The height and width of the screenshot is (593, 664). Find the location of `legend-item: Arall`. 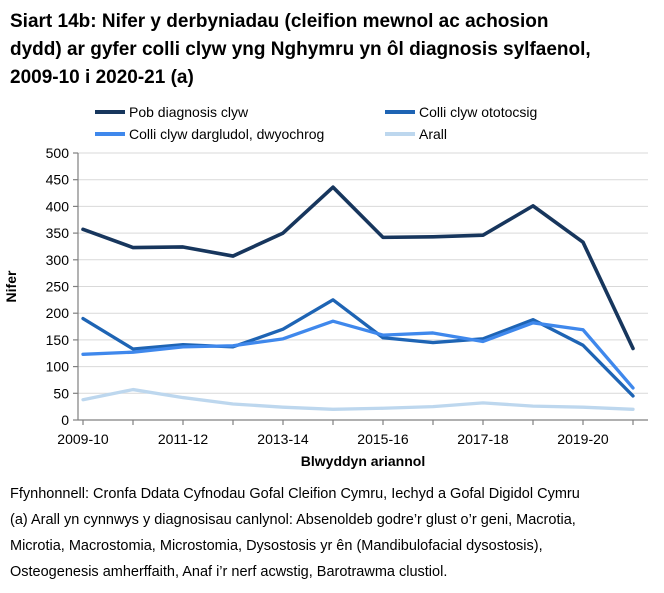

legend-item: Arall is located at coordinates (524, 134).